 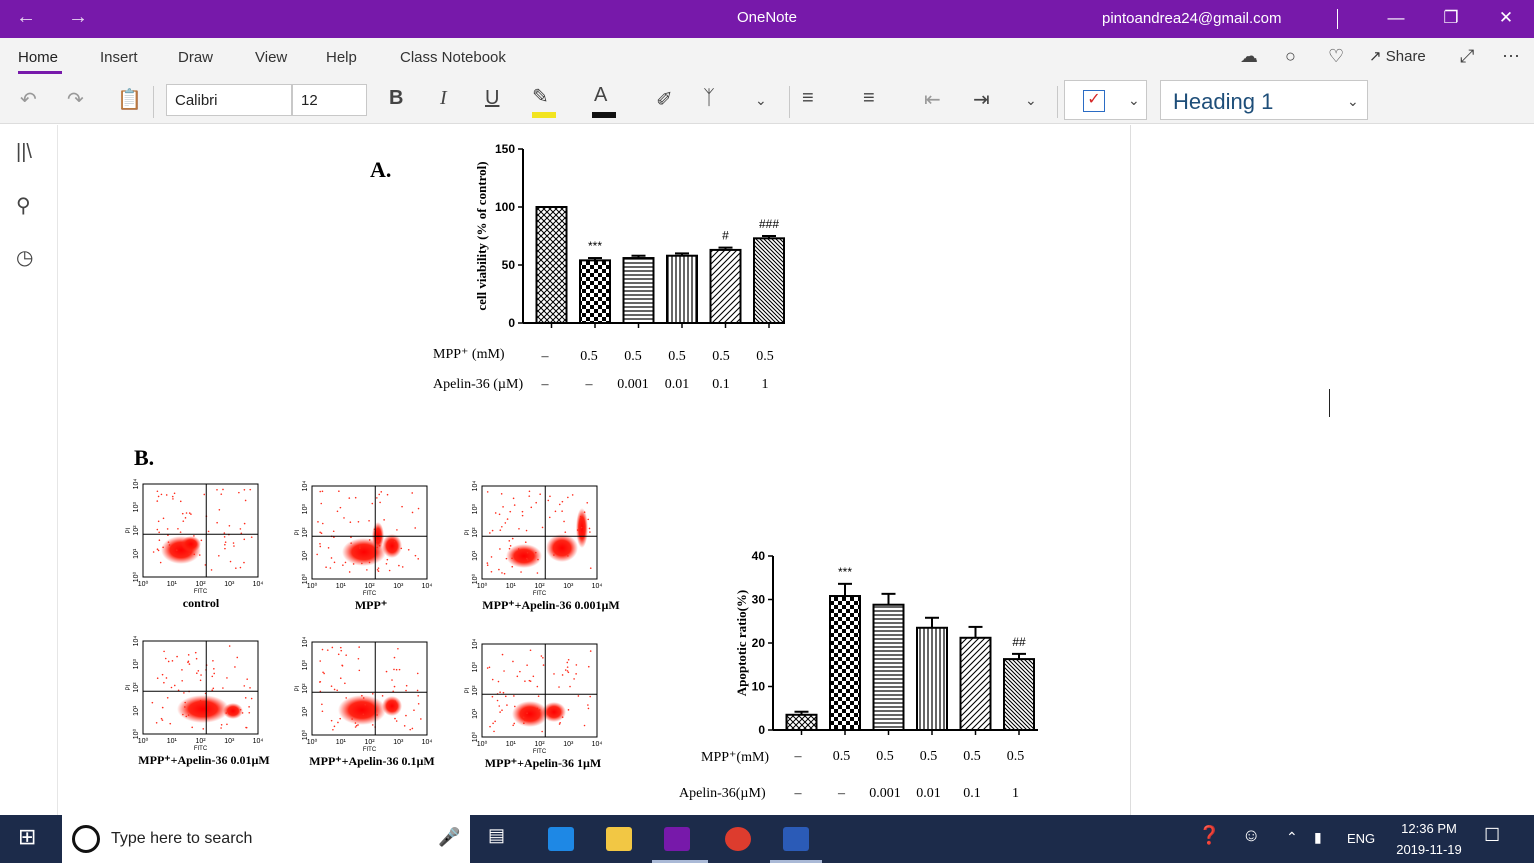 I want to click on font-color-button: A, so click(x=604, y=101).